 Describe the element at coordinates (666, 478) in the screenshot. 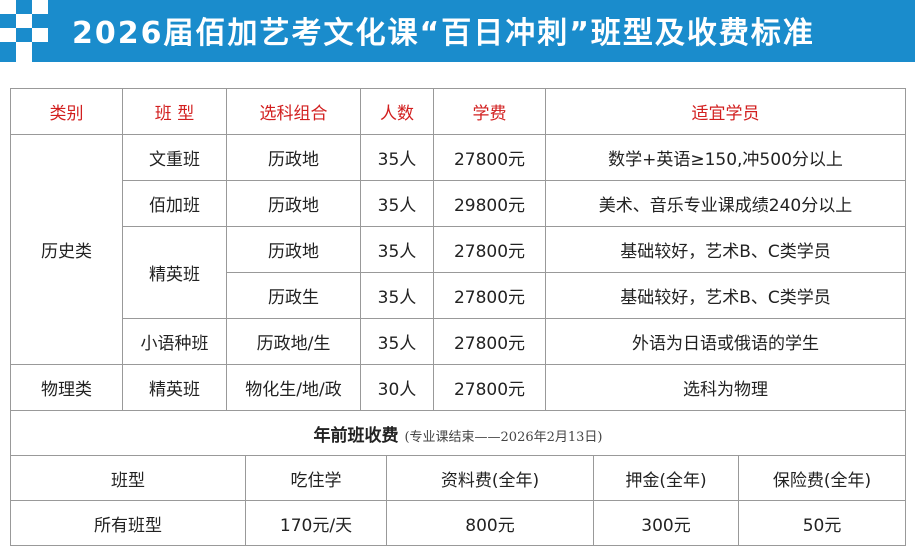

I see `header-cell: 押金(全年)` at that location.